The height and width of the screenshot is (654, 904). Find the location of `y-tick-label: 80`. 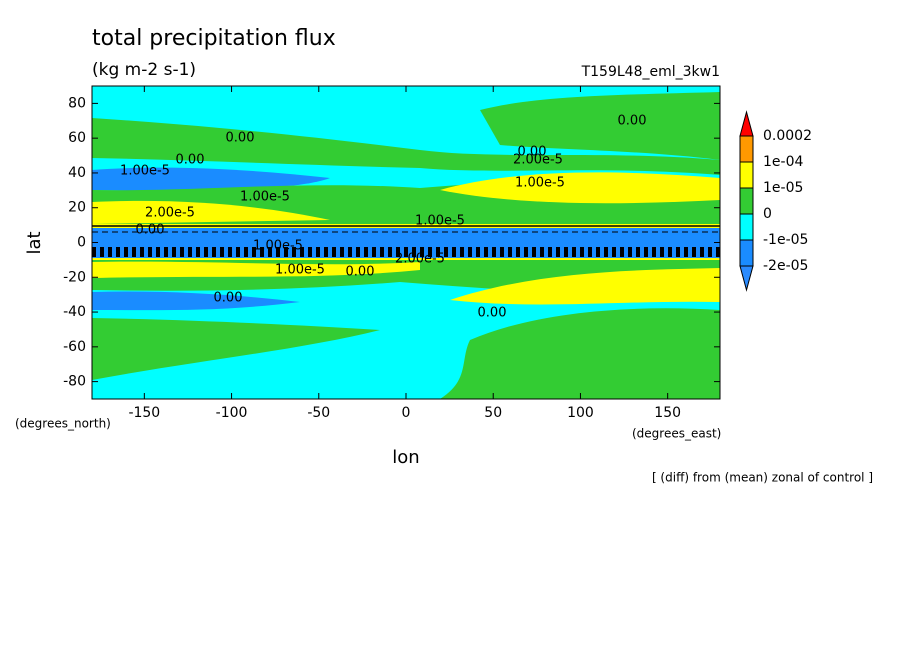

y-tick-label: 80 is located at coordinates (77, 103).